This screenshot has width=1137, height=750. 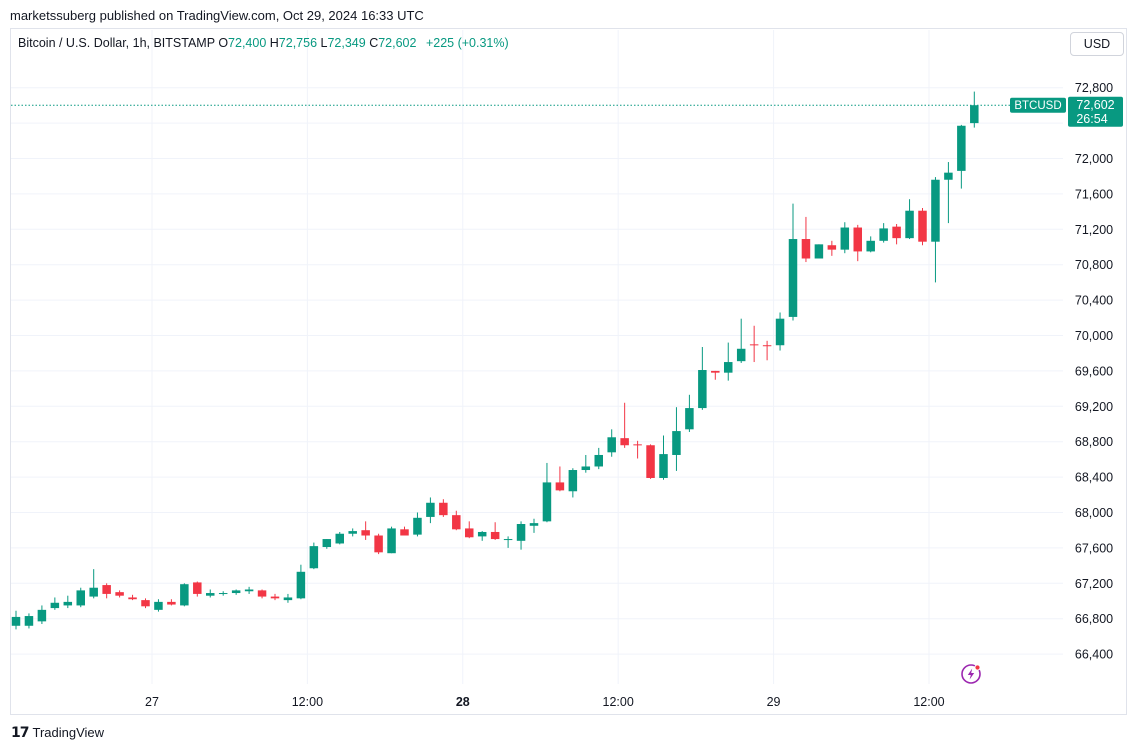 What do you see at coordinates (57, 732) in the screenshot?
I see `tradingview-logo: 𝟭𝟳 TradingView` at bounding box center [57, 732].